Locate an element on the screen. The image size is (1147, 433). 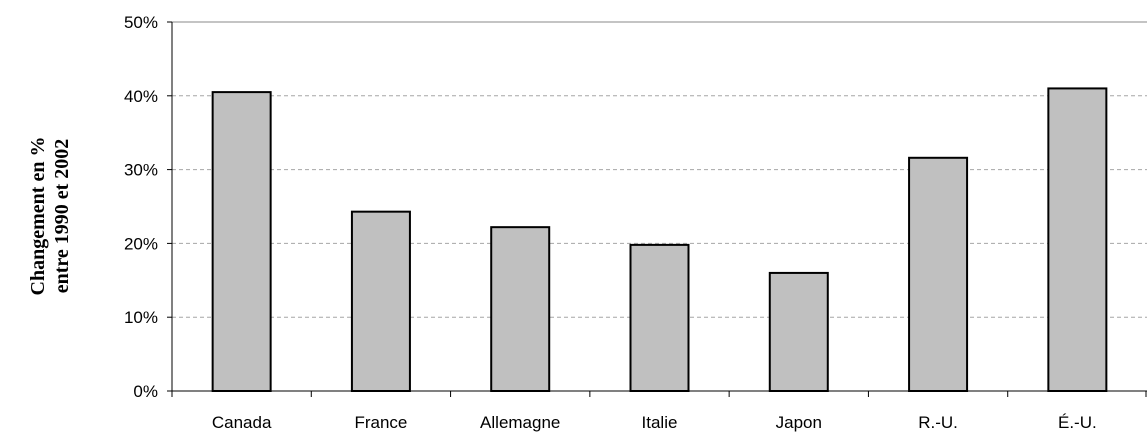
y-tick-label: 10% is located at coordinates (141, 317).